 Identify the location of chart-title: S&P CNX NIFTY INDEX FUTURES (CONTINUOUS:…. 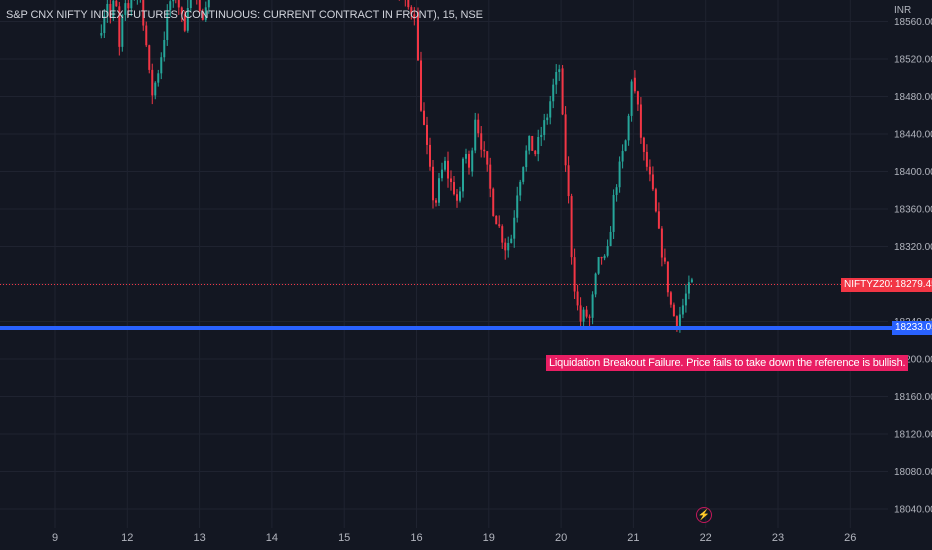
(244, 15).